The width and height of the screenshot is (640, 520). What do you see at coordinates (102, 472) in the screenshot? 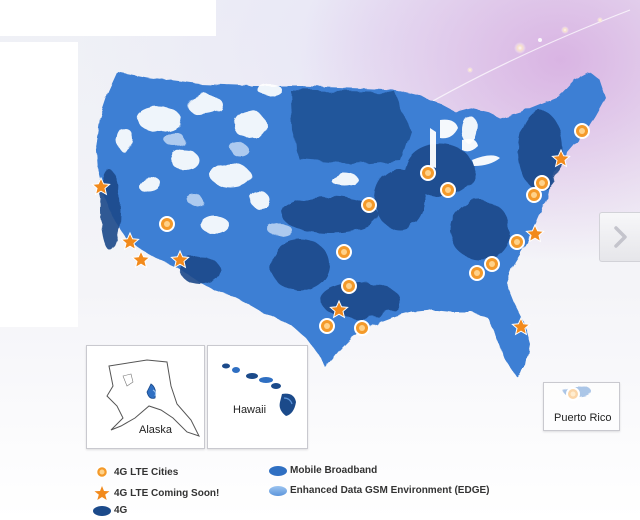
I see `orange-circle-marker-icon` at bounding box center [102, 472].